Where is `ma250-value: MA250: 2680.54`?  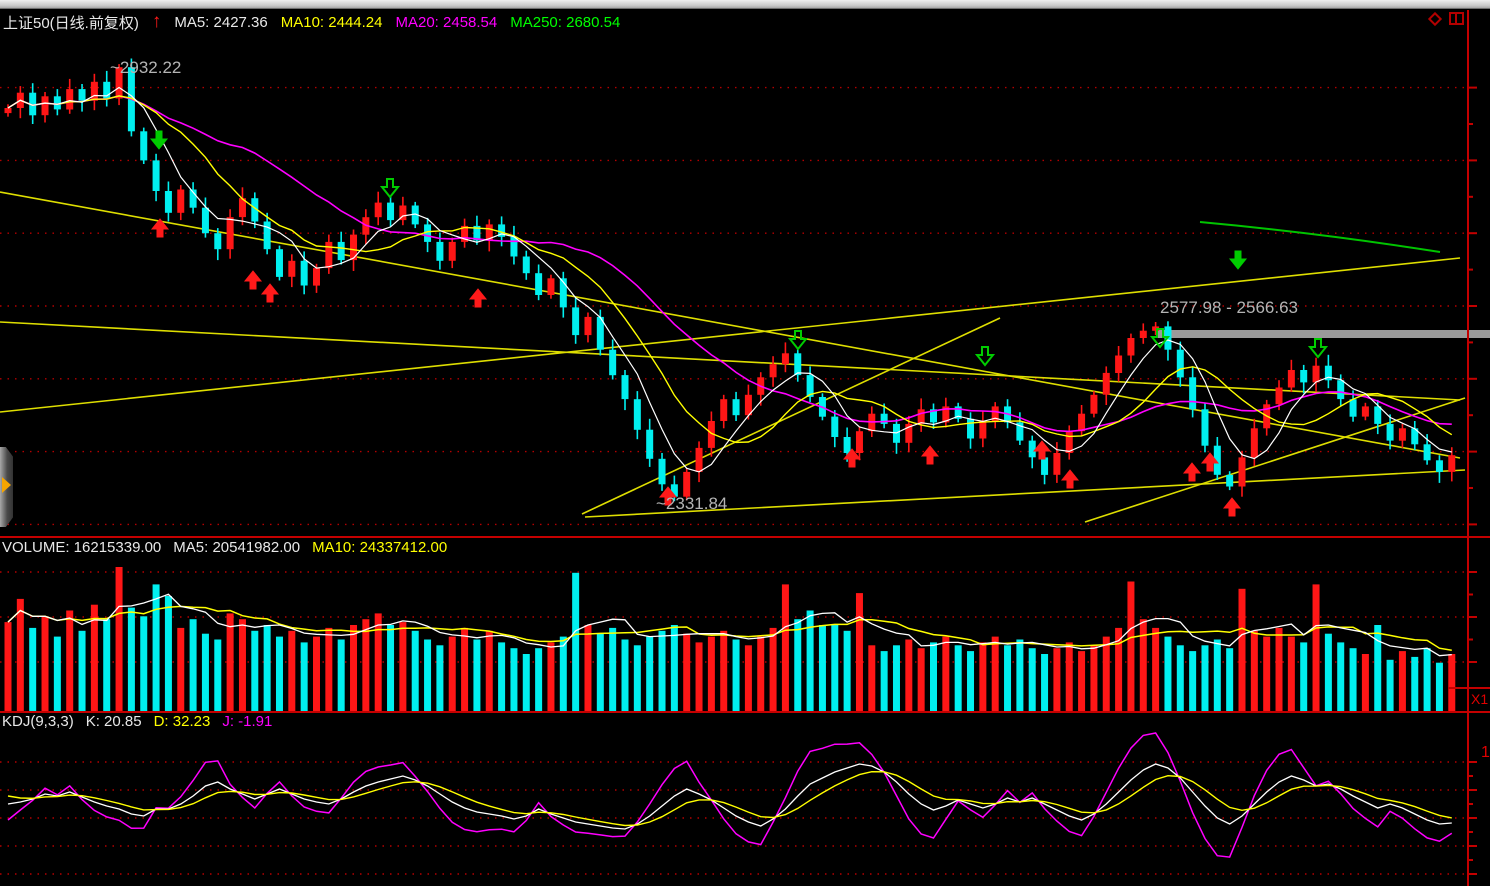
ma250-value: MA250: 2680.54 is located at coordinates (565, 22).